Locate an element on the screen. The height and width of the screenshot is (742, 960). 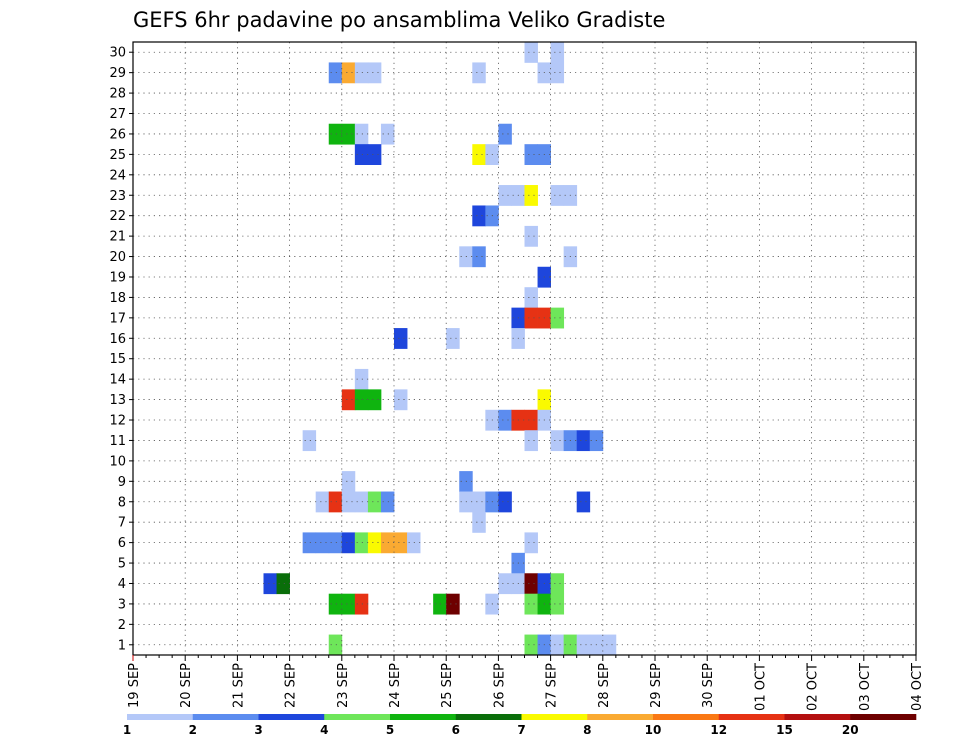
y-tick-label: 4 is located at coordinates (122, 584).